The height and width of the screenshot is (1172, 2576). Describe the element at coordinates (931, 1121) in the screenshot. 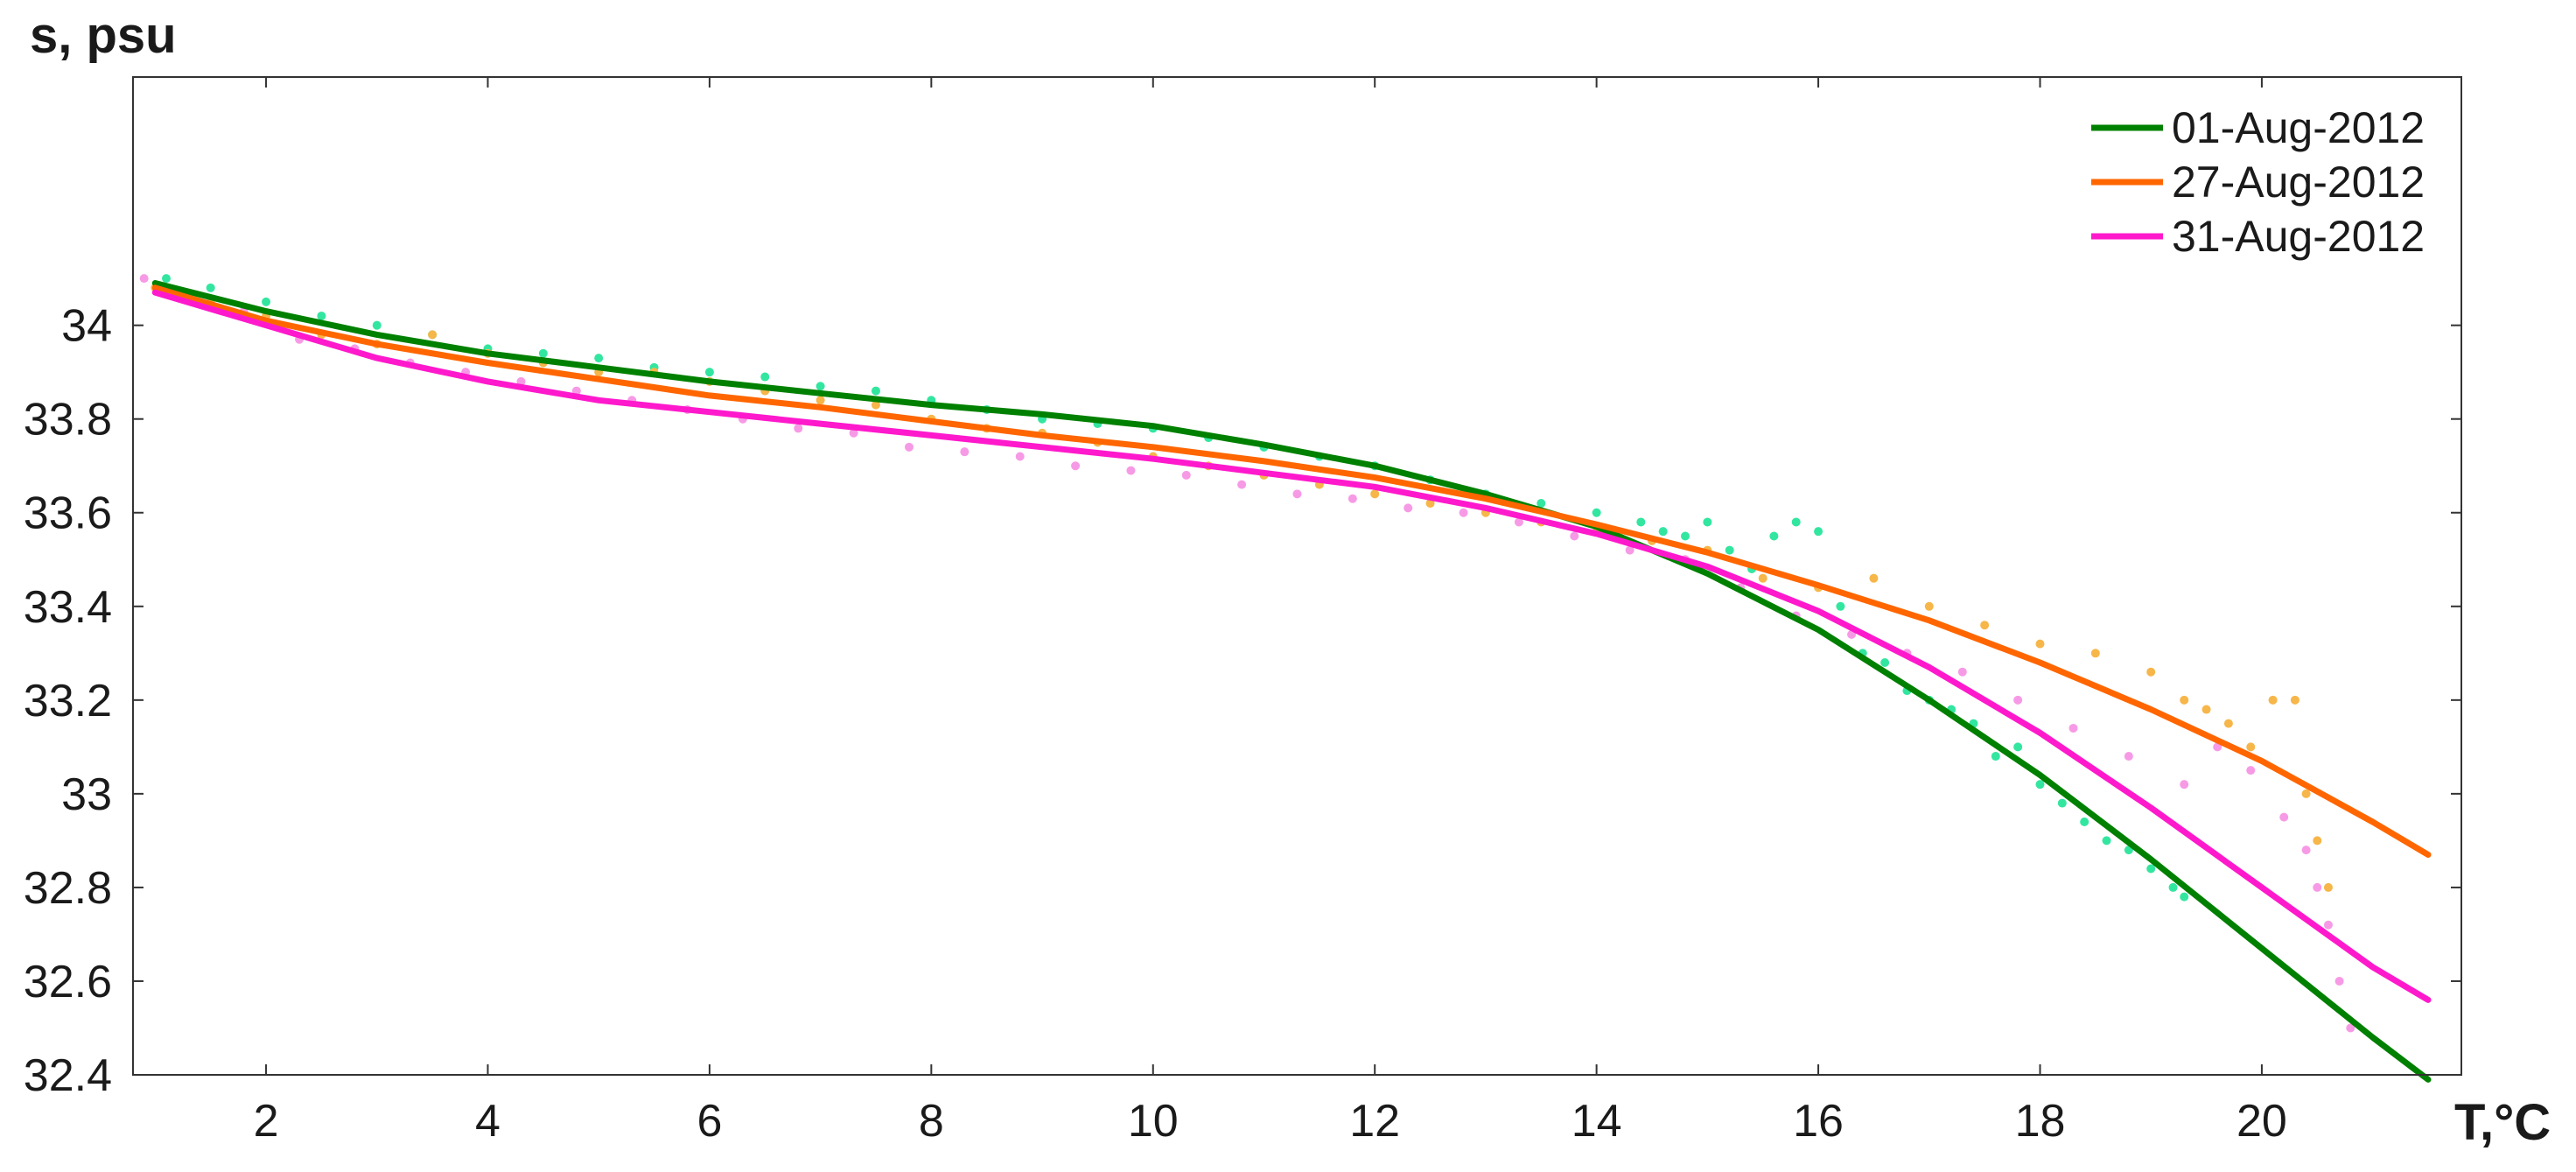

I see `x-tick-label: 8` at that location.